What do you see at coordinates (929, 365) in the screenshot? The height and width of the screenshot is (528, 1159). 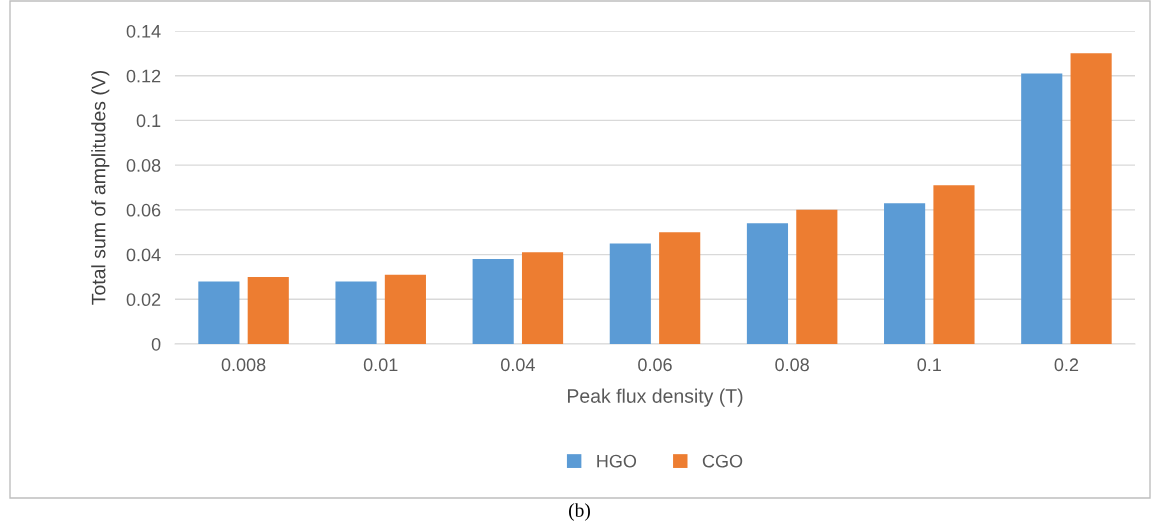 I see `x-tick-label: 0.1` at bounding box center [929, 365].